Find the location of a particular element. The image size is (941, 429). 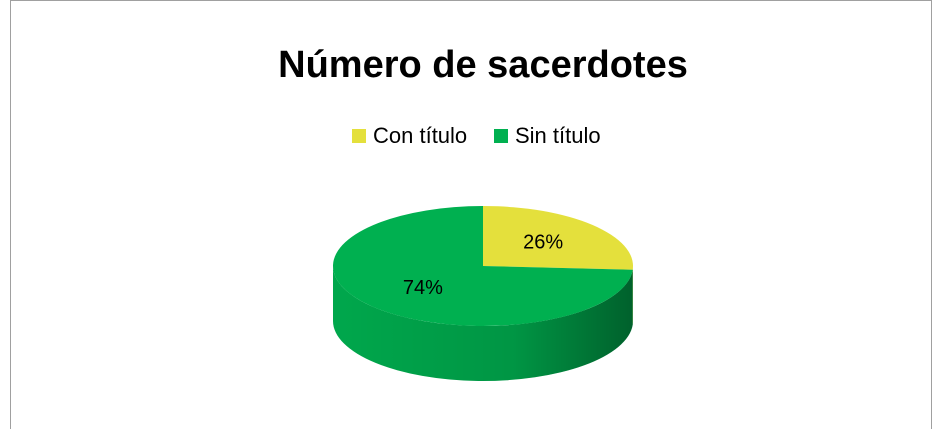

pie: 26% 74% is located at coordinates (483, 293).